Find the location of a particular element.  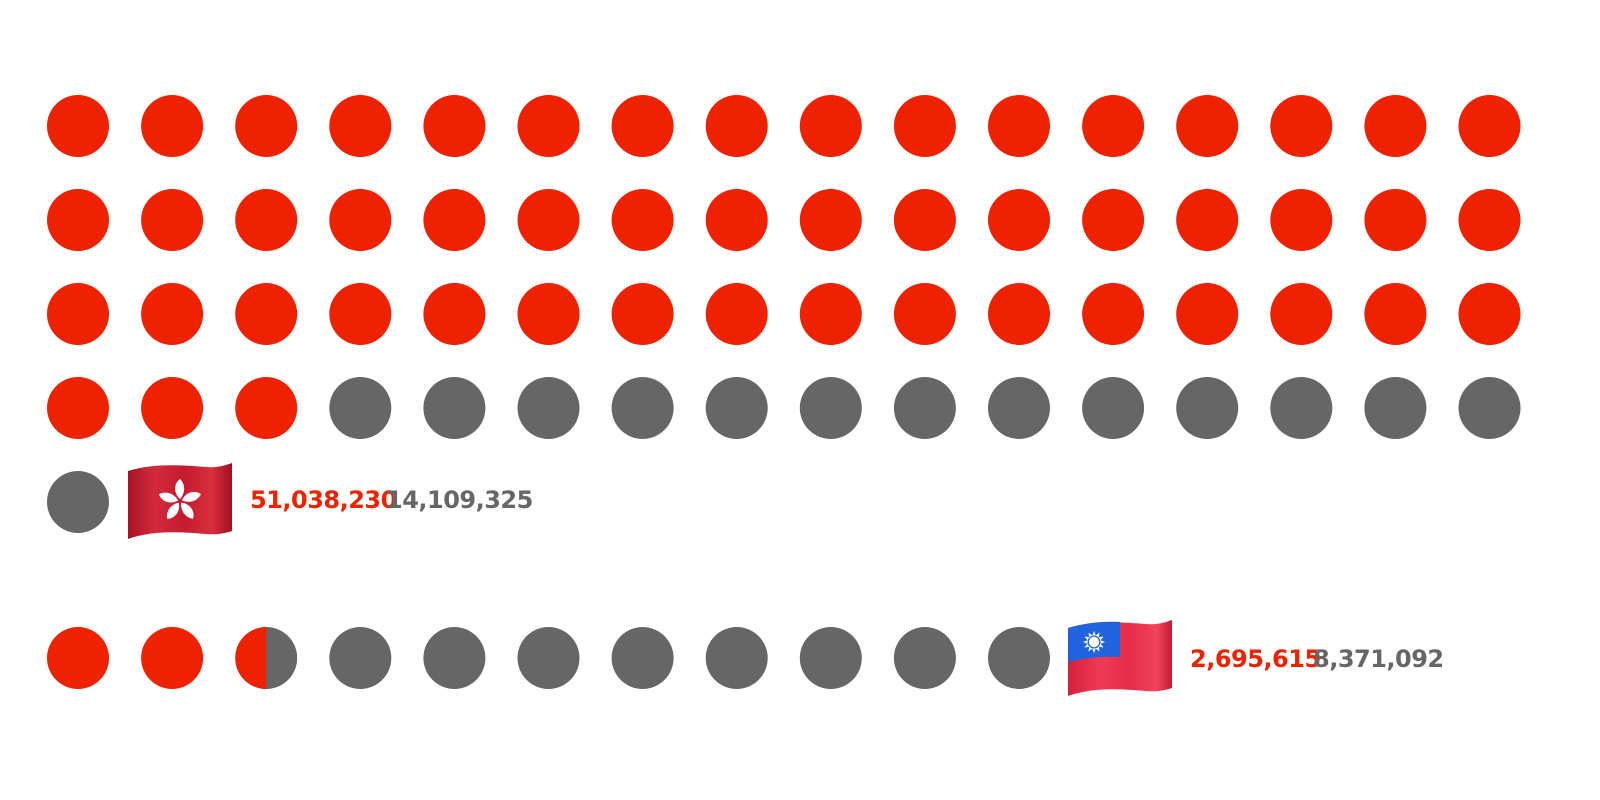

hong-kong-secondary-value: 14,109,325 is located at coordinates (459, 500).